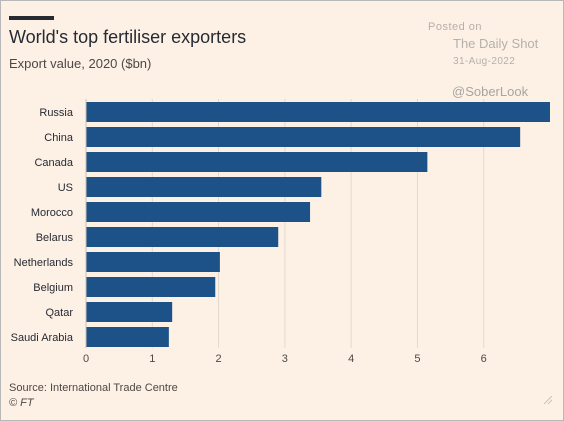 This screenshot has width=564, height=421. What do you see at coordinates (55, 238) in the screenshot?
I see `category-label: Belarus` at bounding box center [55, 238].